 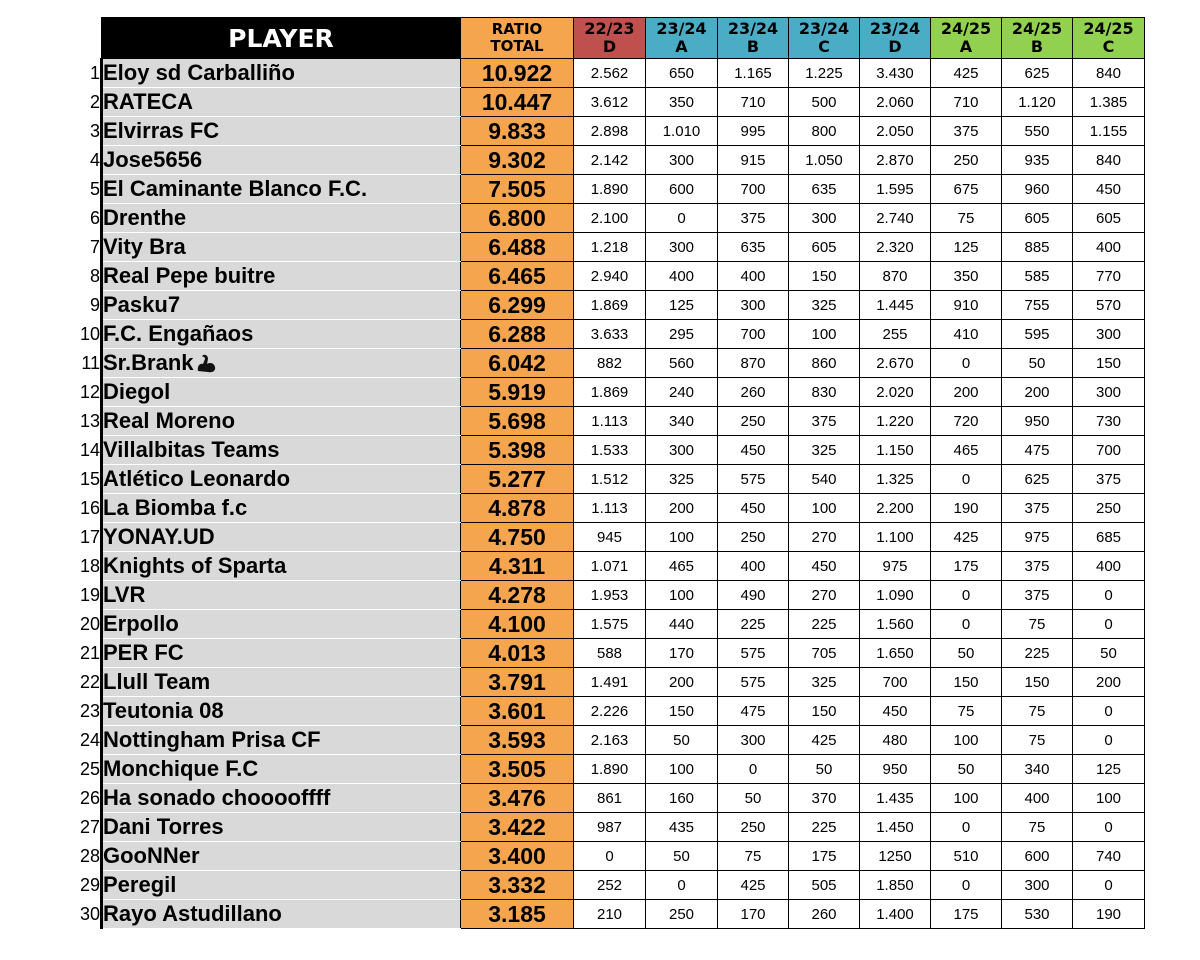 What do you see at coordinates (609, 247) in the screenshot?
I see `season-value-cell: 1.218` at bounding box center [609, 247].